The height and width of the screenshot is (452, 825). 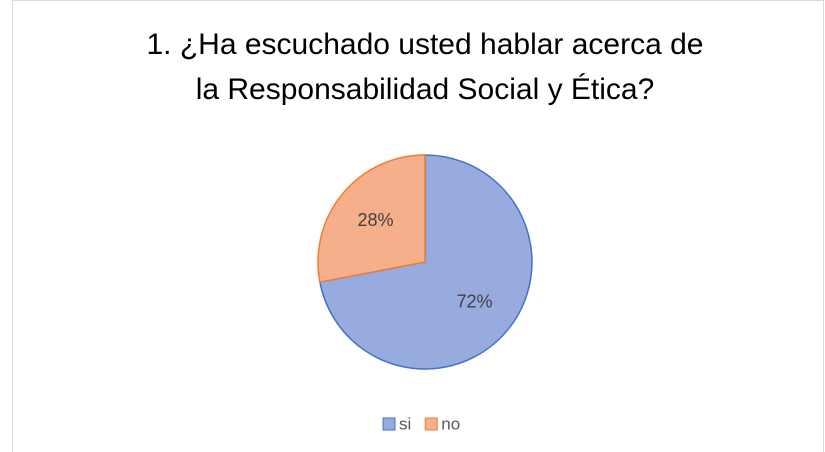 I want to click on chart-title: 1. ¿Ha escuchado usted hablar acerca de, so click(x=424, y=44).